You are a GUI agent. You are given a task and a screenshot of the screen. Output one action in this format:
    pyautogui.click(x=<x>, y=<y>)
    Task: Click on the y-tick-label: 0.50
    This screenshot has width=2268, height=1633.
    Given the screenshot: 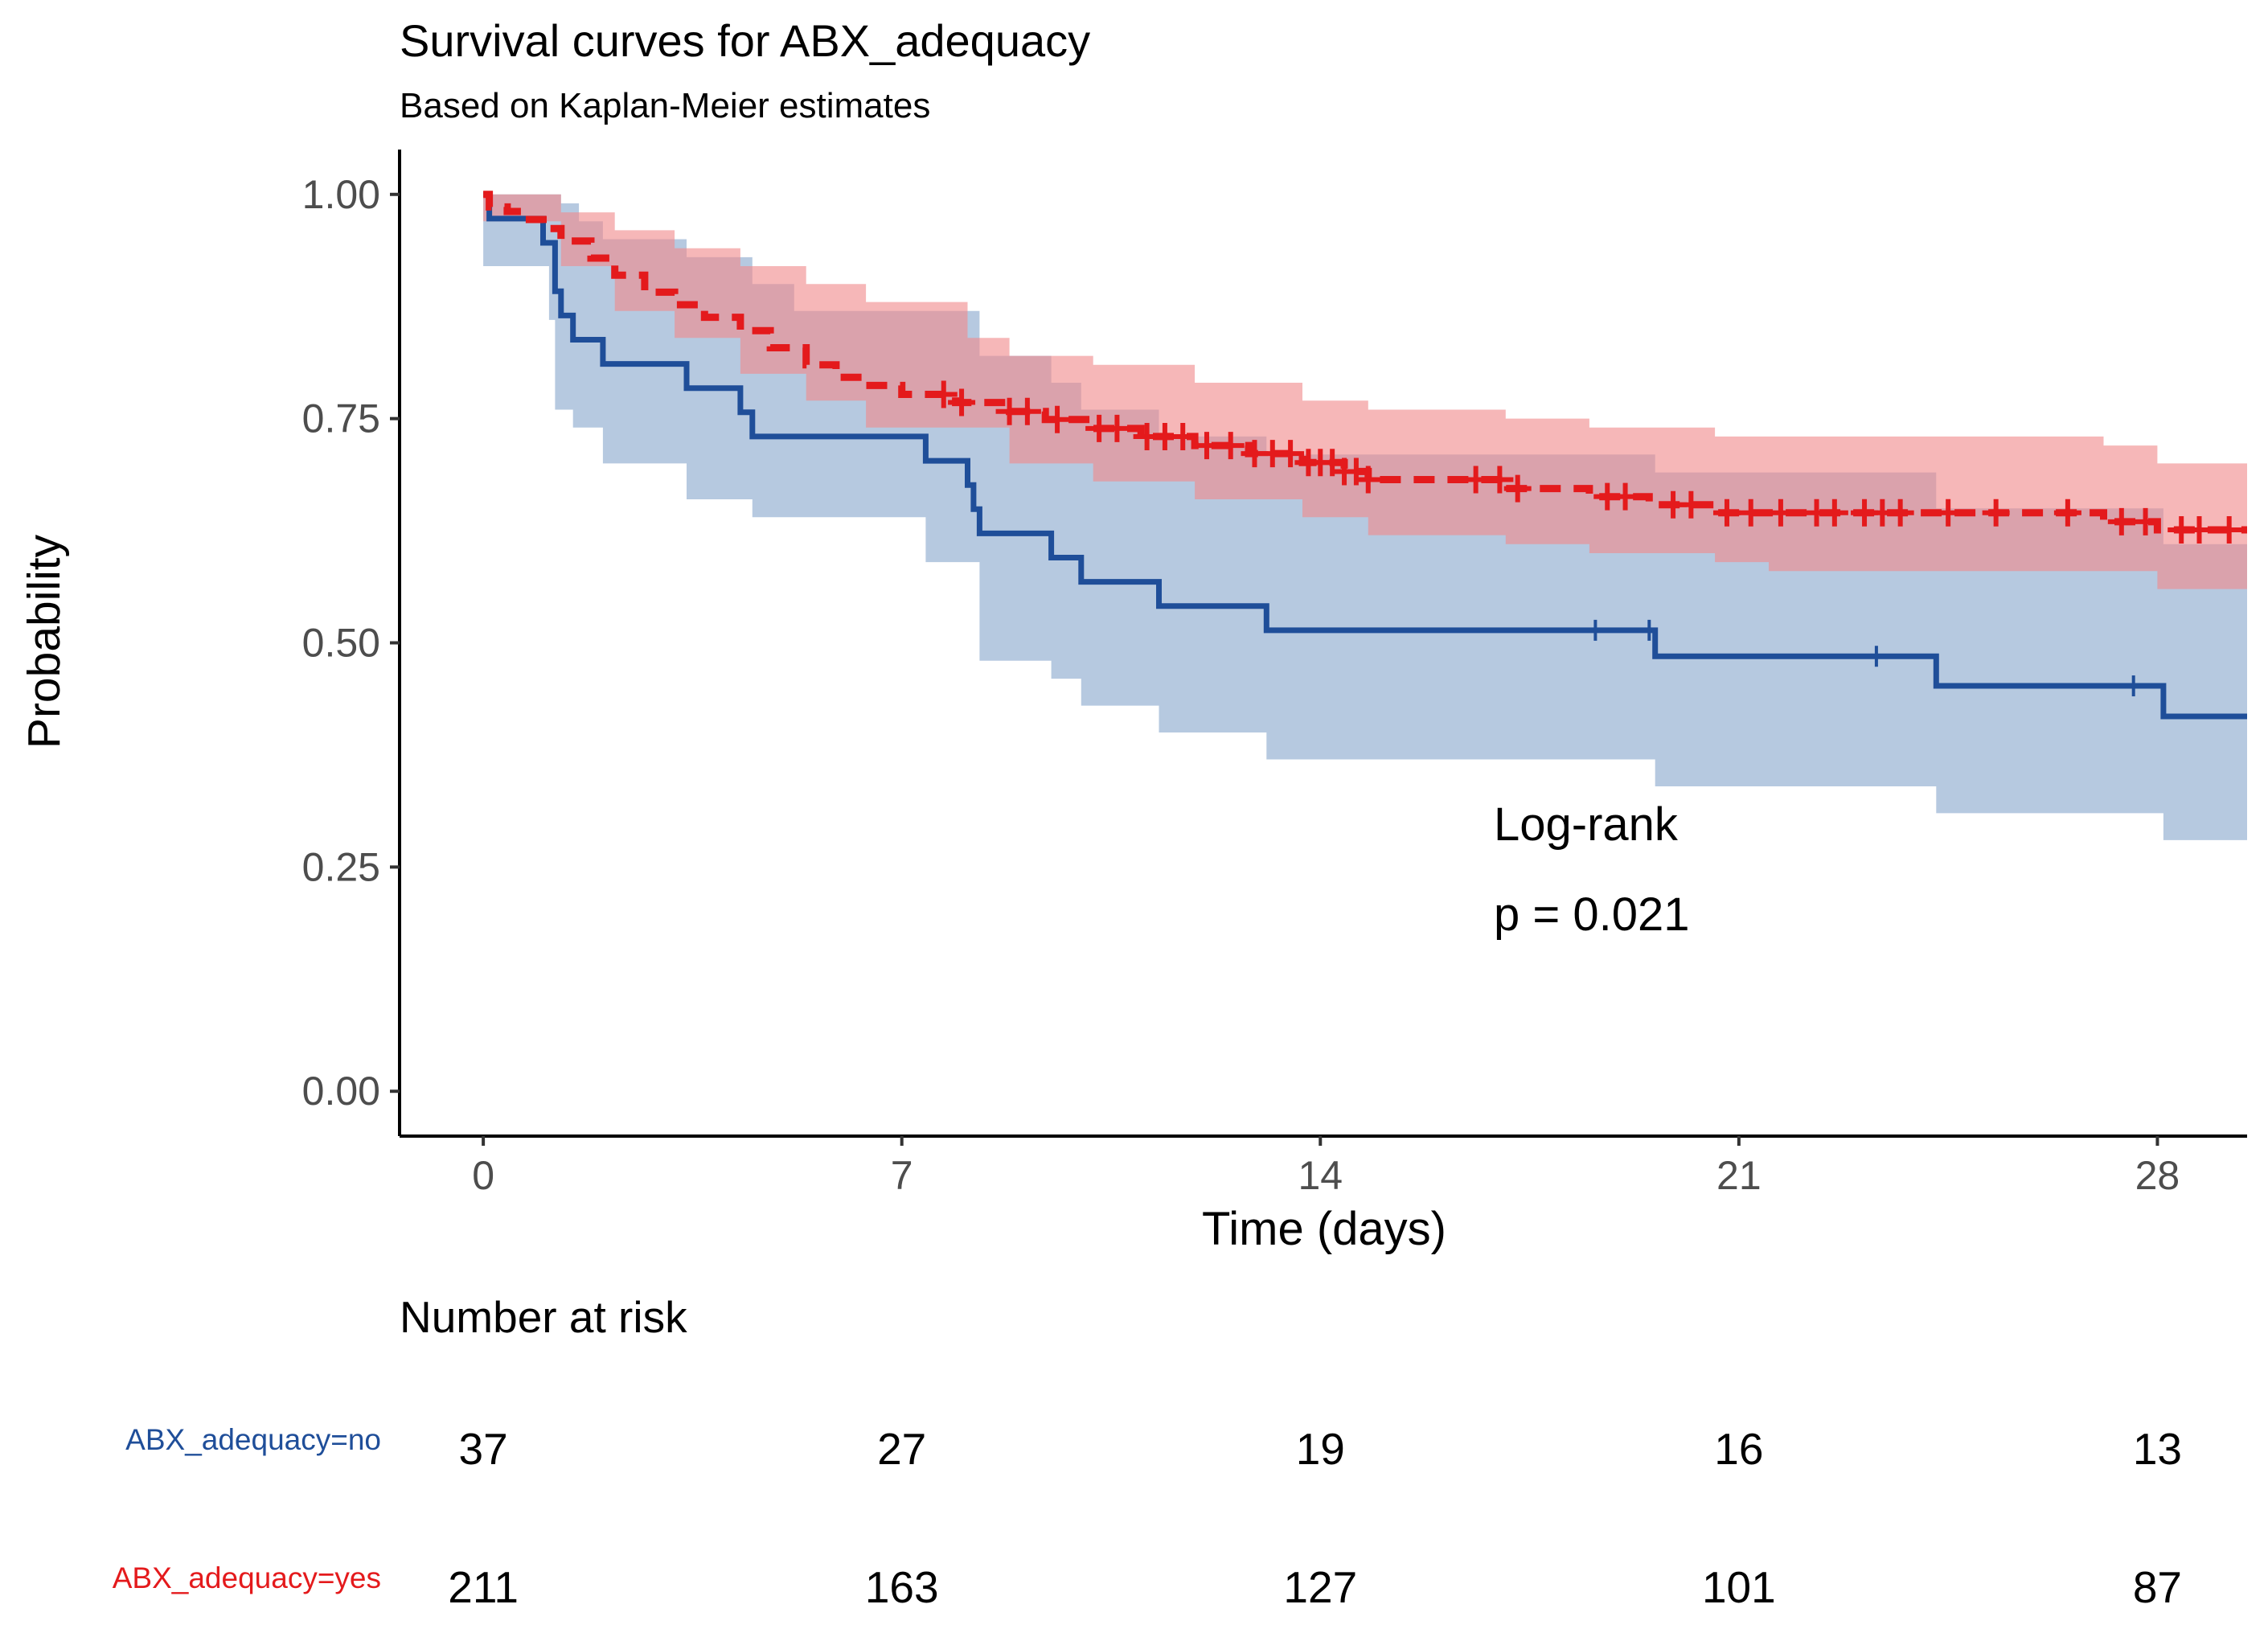 What is the action you would take?
    pyautogui.click(x=341, y=644)
    